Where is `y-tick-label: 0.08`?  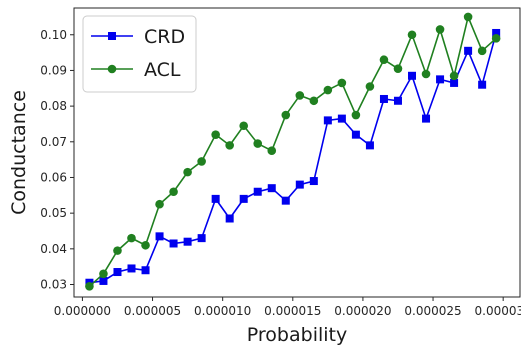 y-tick-label: 0.08 is located at coordinates (53, 106).